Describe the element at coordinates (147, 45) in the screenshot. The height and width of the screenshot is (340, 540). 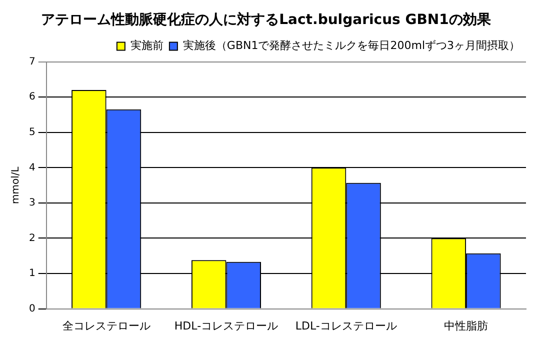
I see `legend-label: 実施前` at that location.